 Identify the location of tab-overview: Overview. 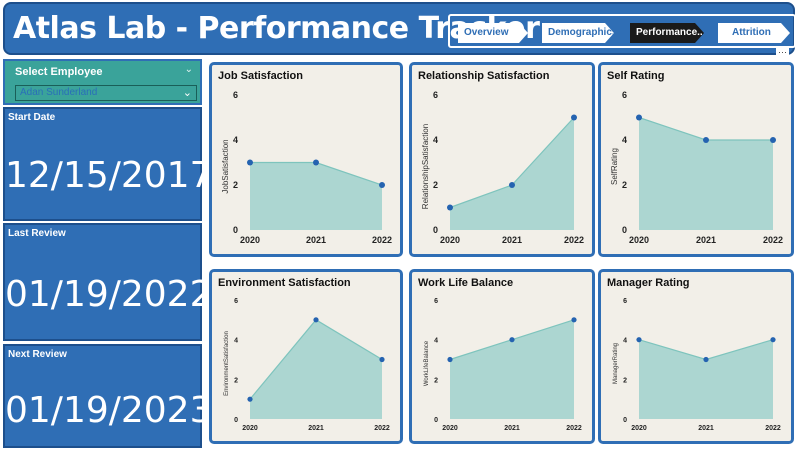
(493, 33).